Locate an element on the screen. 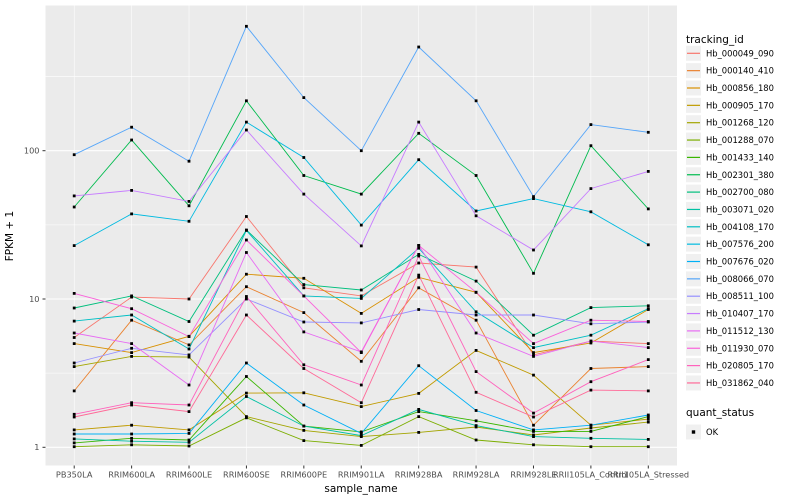 The image size is (800, 504). y-tick-label: 1 is located at coordinates (36, 447).